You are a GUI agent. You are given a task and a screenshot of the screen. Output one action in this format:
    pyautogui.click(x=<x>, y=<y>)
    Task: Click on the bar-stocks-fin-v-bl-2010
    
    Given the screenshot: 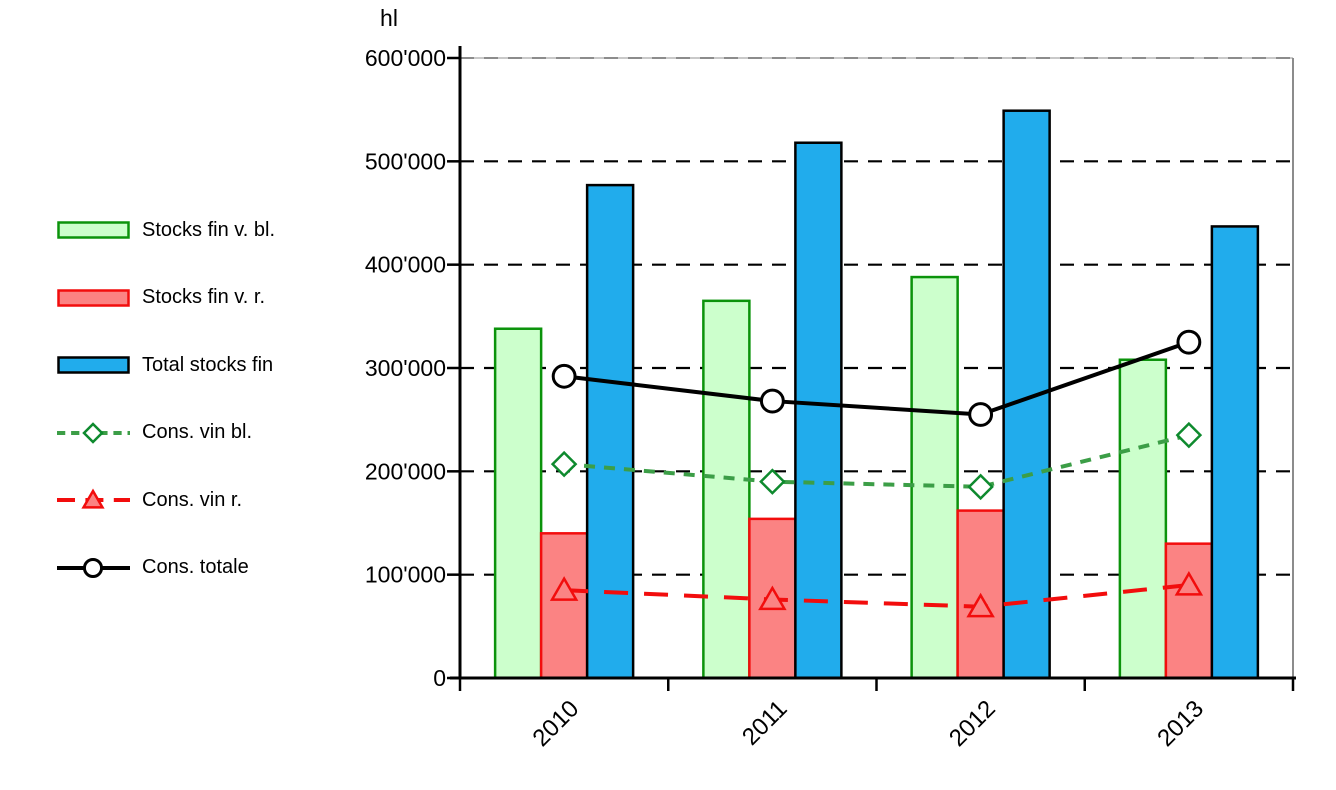 What is the action you would take?
    pyautogui.click(x=518, y=503)
    